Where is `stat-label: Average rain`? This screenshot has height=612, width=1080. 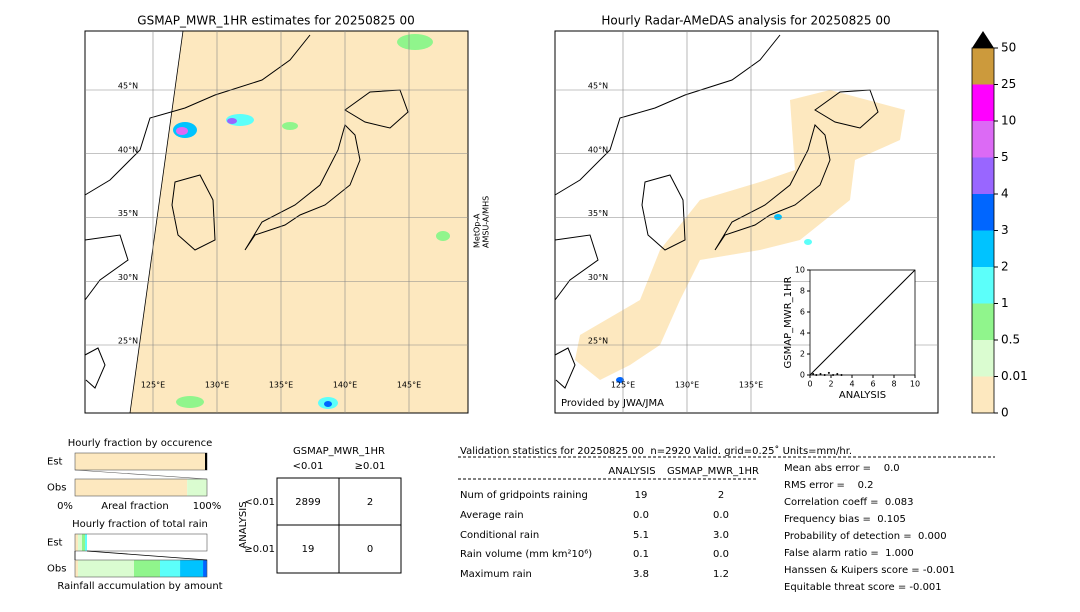
stat-label: Average rain is located at coordinates (492, 515).